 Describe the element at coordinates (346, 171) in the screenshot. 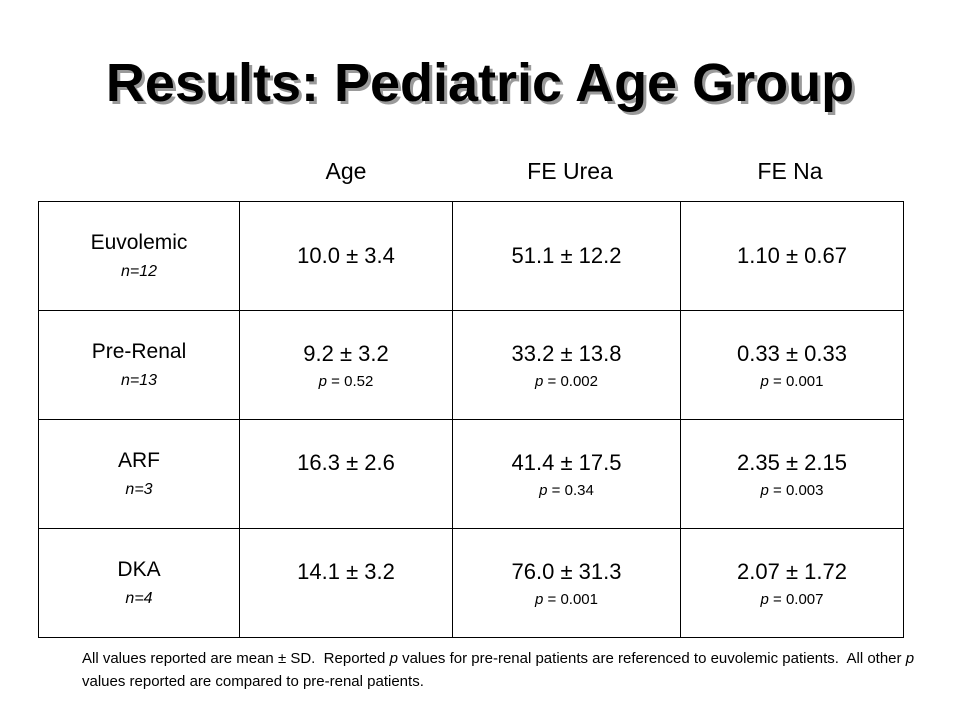

I see `column-header-age: Age` at that location.